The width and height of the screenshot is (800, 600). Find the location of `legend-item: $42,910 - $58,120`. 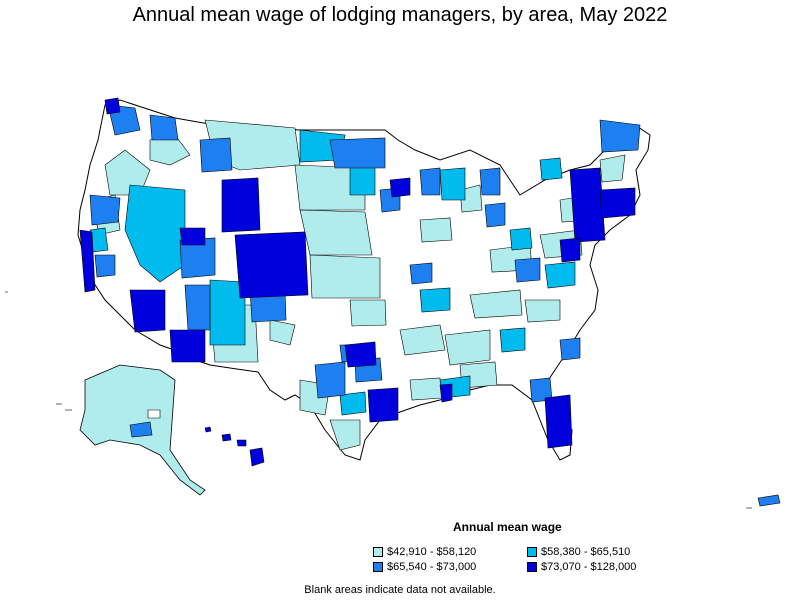

legend-item: $42,910 - $58,120 is located at coordinates (424, 552).